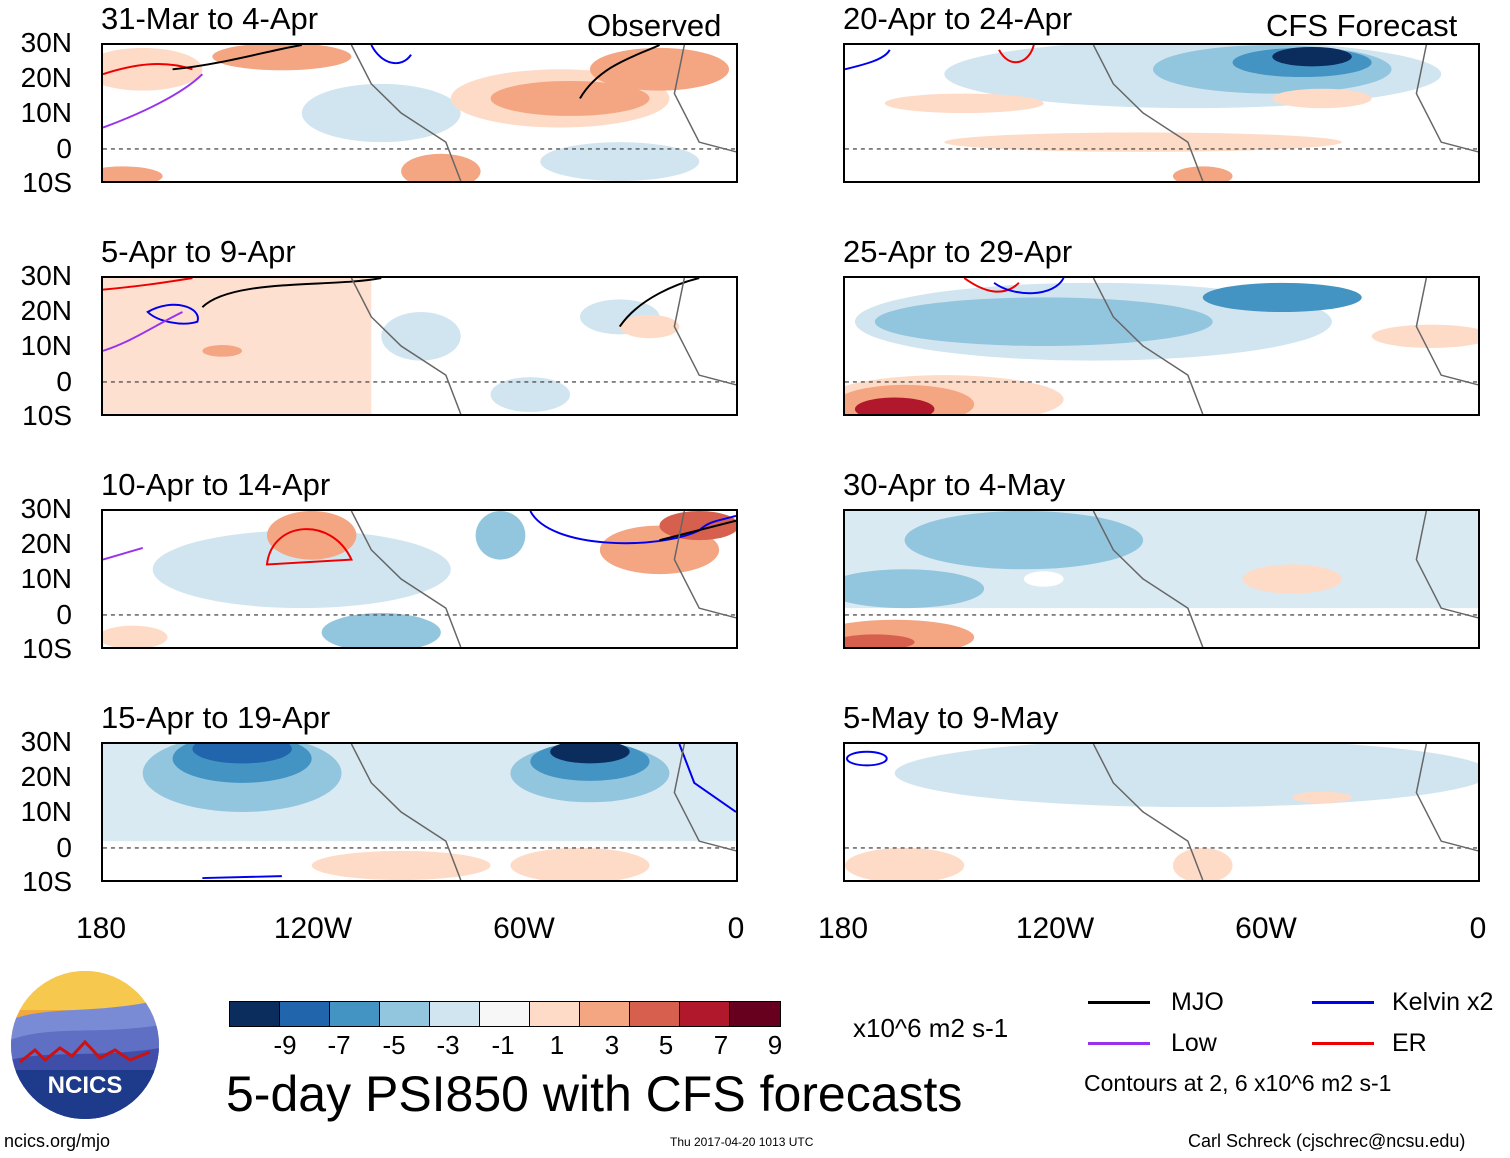 Image resolution: width=1510 pixels, height=1158 pixels. I want to click on footer-author: Carl Schreck (cjschrec@ncsu.edu), so click(1327, 1141).